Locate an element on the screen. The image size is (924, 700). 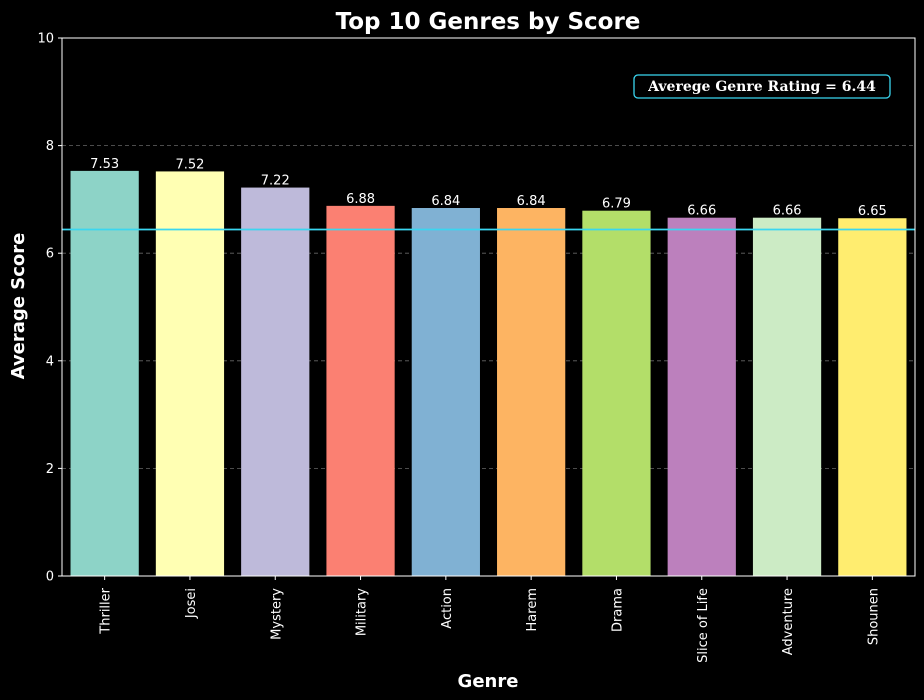
annotation-frame is located at coordinates (762, 86).